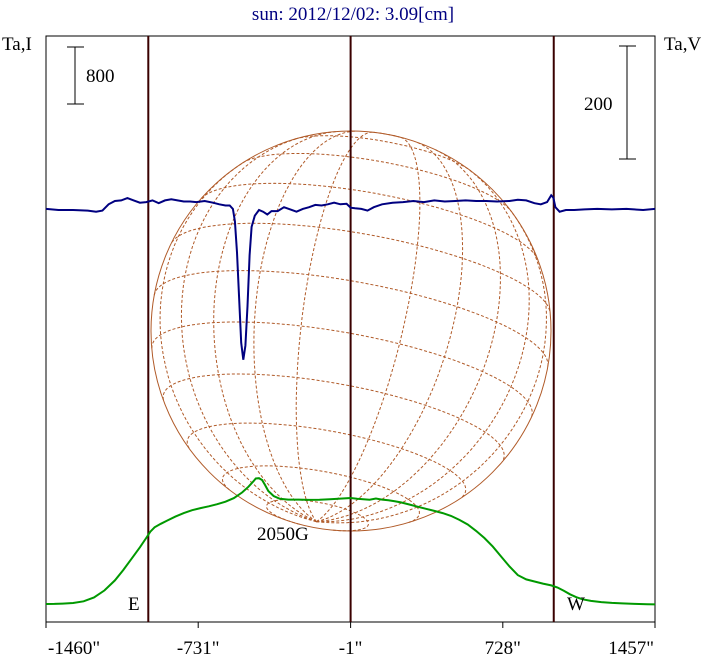 This screenshot has width=706, height=660. Describe the element at coordinates (74, 648) in the screenshot. I see `x-tick-label: -1460"` at that location.